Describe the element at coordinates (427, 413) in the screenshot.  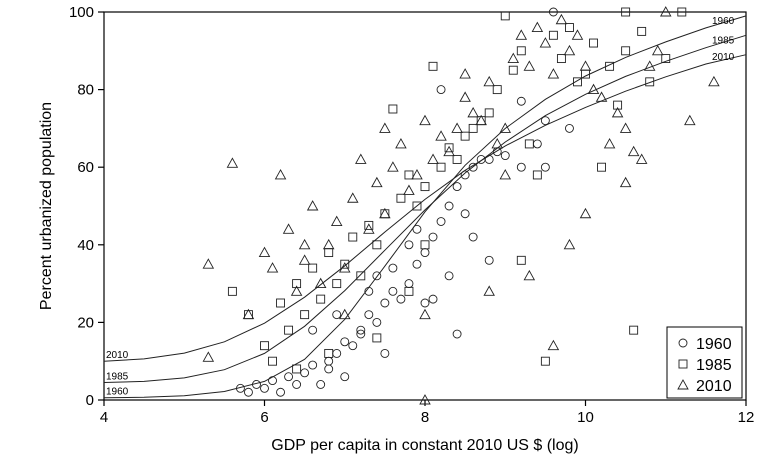
I see `x-axis-ticks: 4 6 8 10 12` at that location.